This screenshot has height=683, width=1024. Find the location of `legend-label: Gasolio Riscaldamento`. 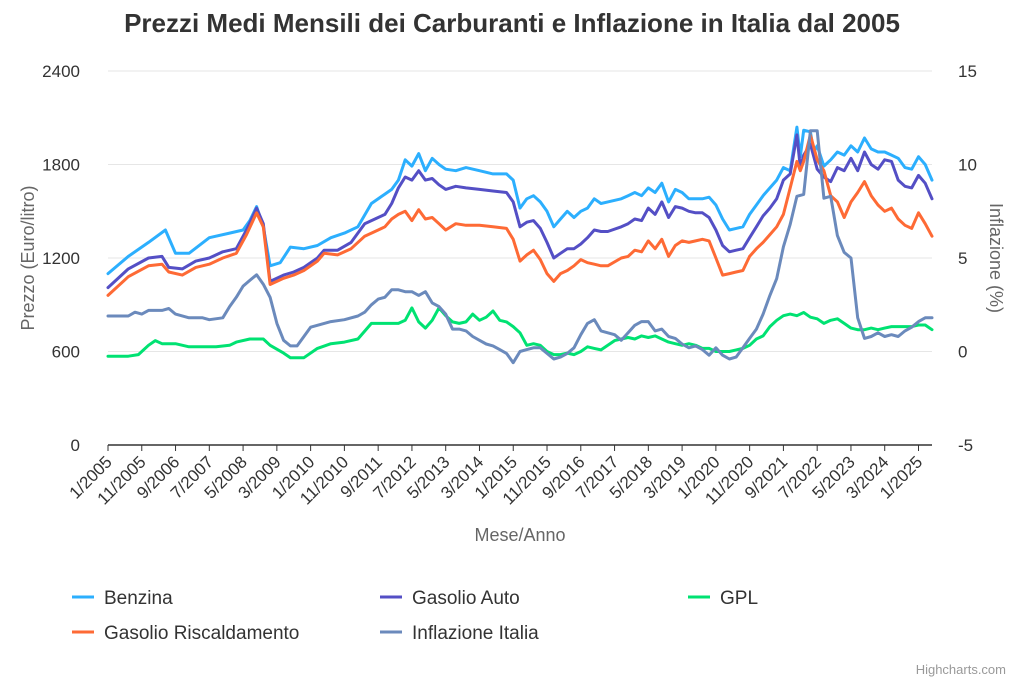

legend-label: Gasolio Riscaldamento is located at coordinates (201, 633).